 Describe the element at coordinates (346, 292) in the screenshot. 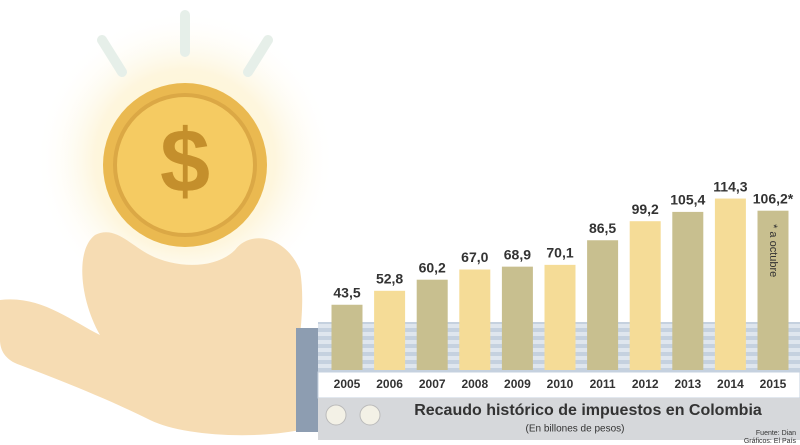

I see `value-label: 43,5` at that location.